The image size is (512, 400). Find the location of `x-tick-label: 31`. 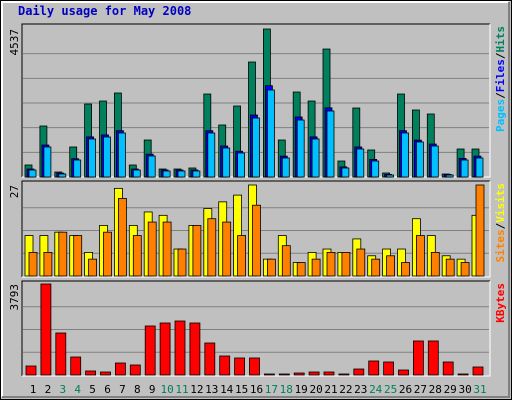

x-tick-label: 31 is located at coordinates (479, 389).